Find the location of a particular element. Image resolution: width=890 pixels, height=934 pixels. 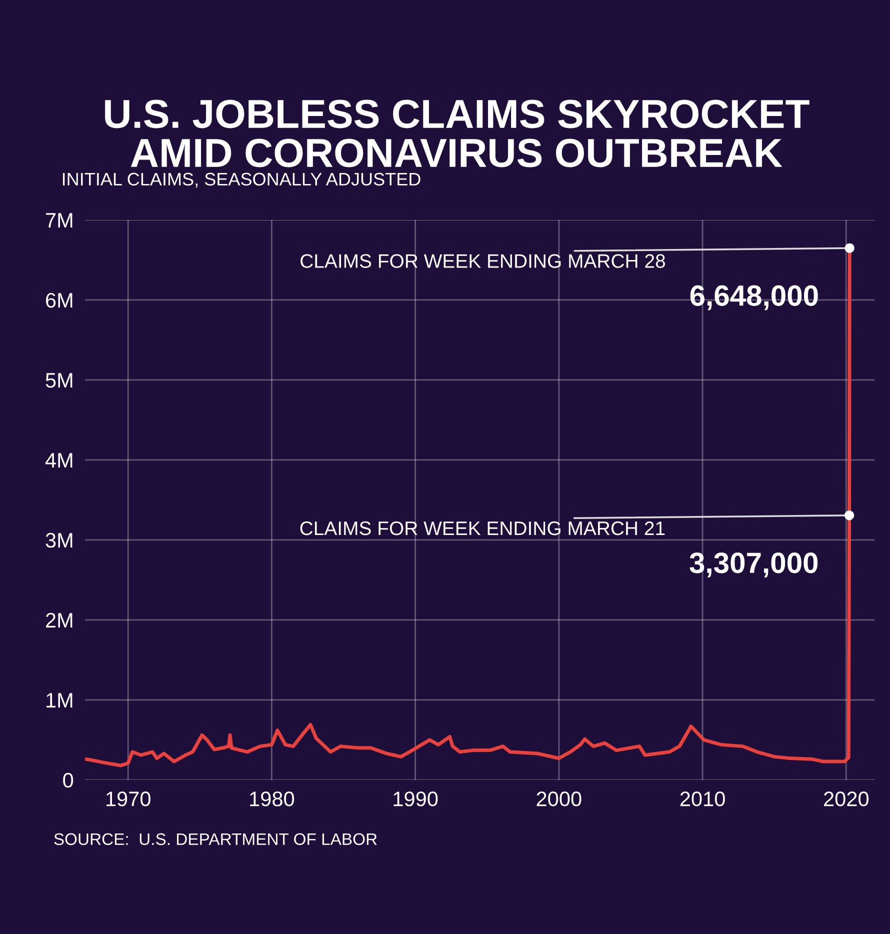

y-tick-label: 0 is located at coordinates (68, 780).